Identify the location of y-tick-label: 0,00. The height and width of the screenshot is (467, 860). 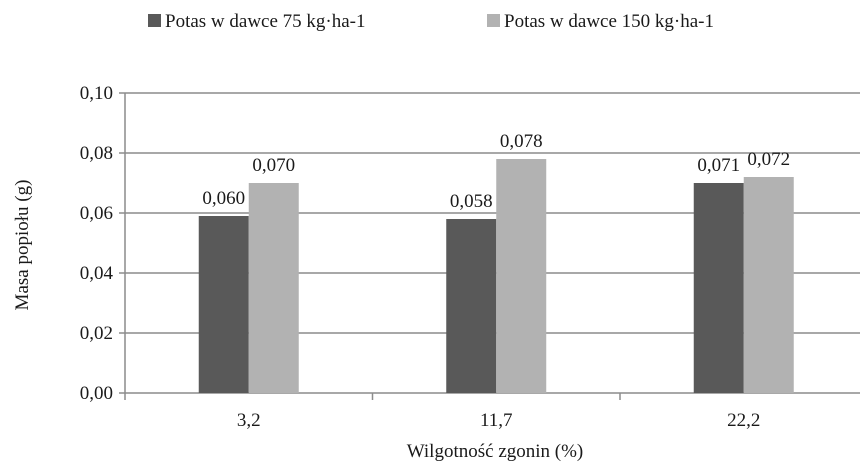
(96, 393).